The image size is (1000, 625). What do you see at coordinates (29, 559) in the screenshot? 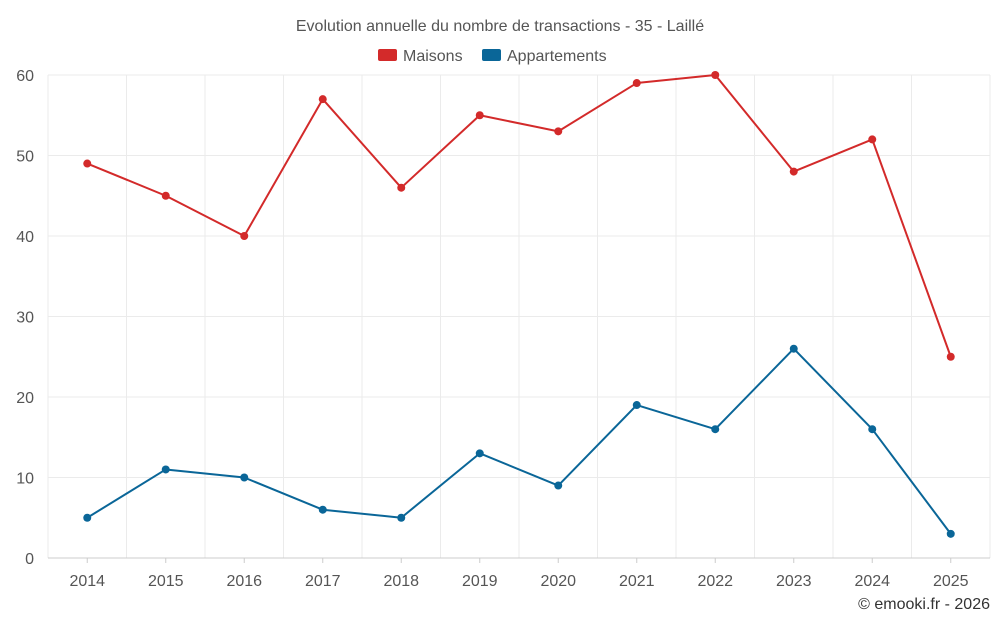
I see `y-tick-label: 0` at bounding box center [29, 559].